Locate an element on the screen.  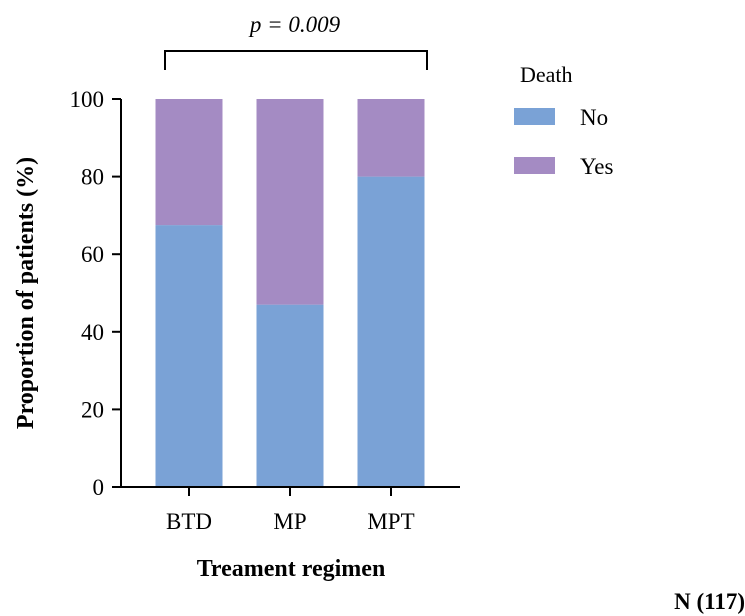
legend-swatch-no is located at coordinates (534, 116).